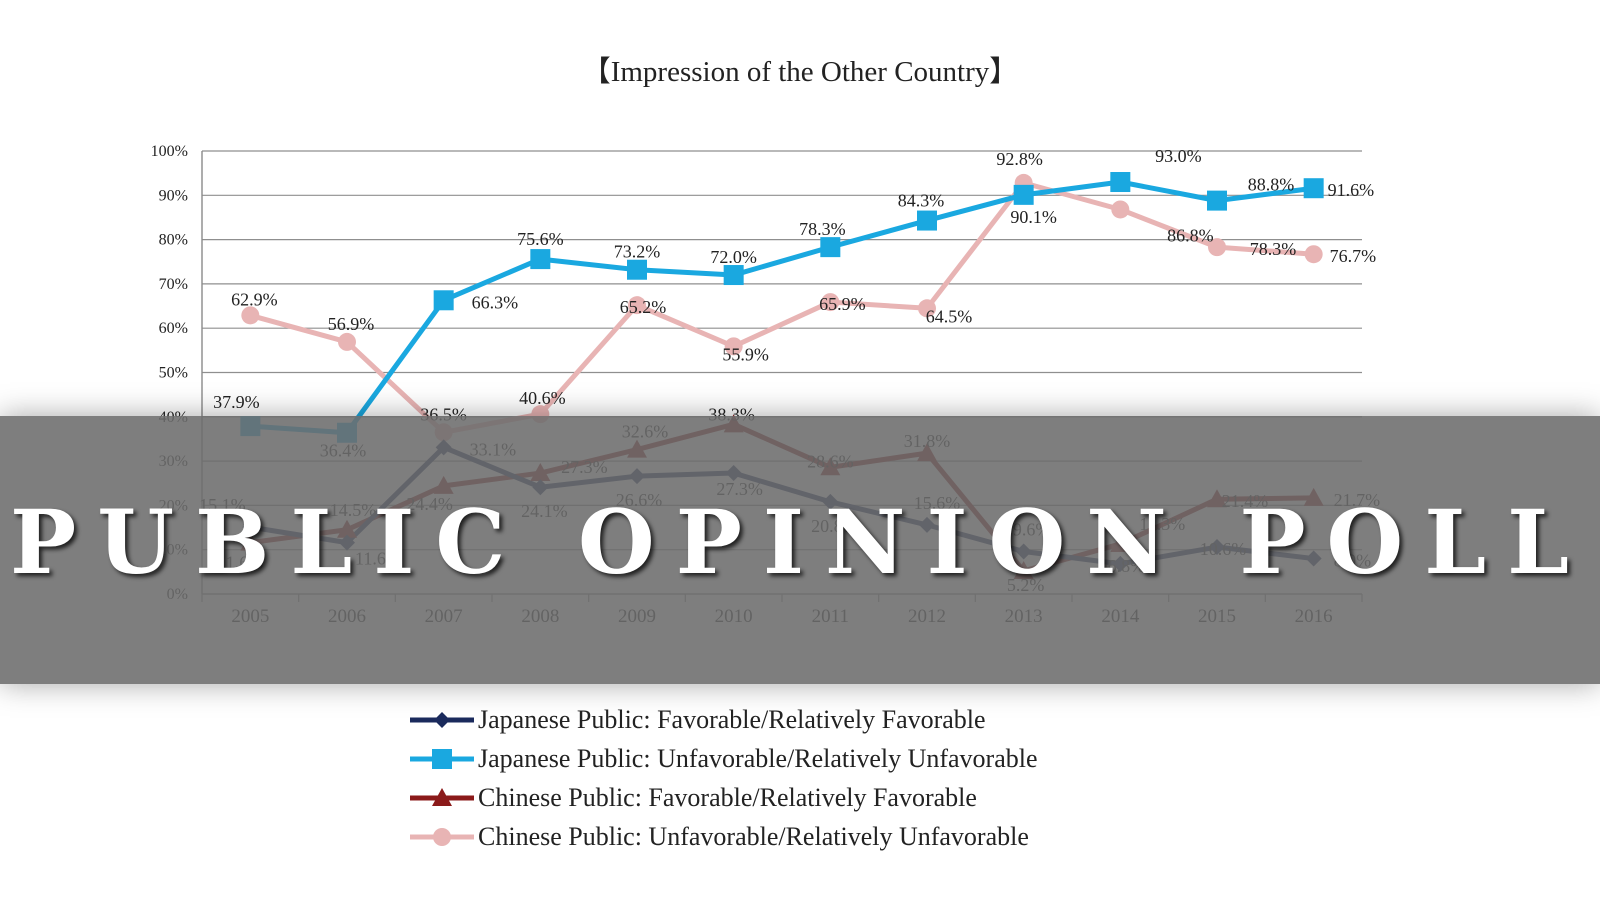 Image resolution: width=1600 pixels, height=900 pixels. I want to click on legend-swatch-cn-favorable, so click(442, 796).